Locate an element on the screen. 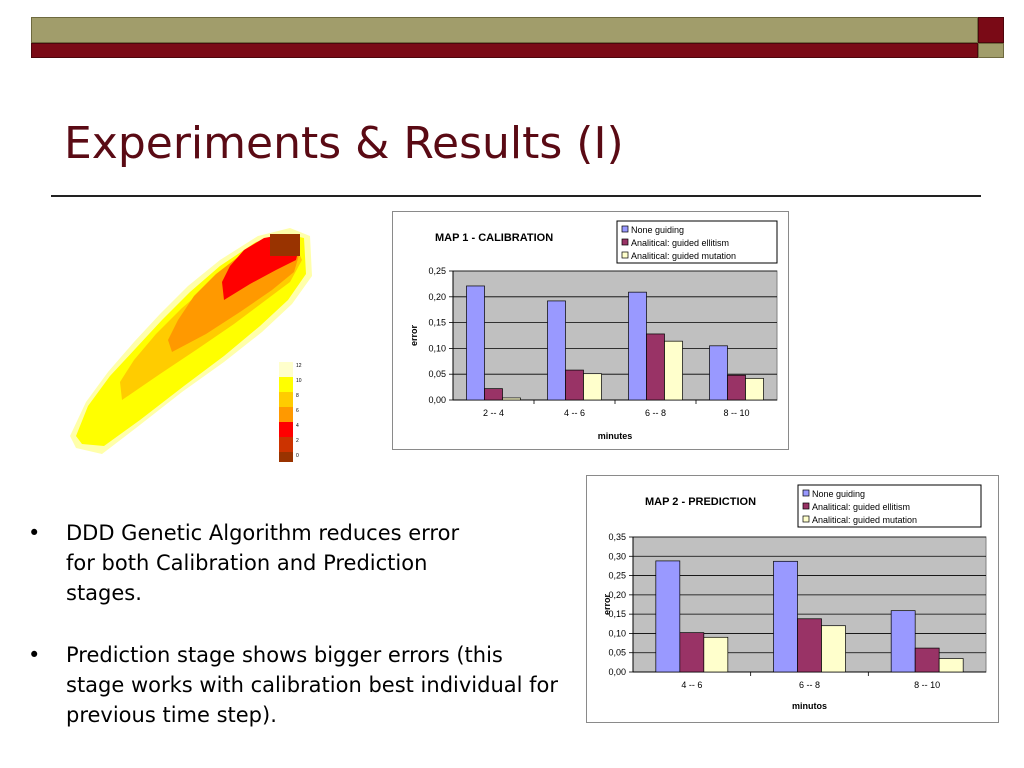  fire-spread-heatmap: 12 10 8 6 4 2 0 is located at coordinates (191, 345).